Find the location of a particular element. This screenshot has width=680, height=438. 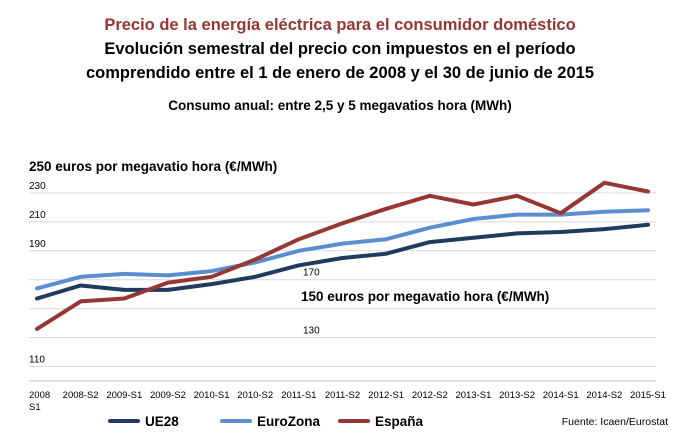

y-tick-label: 110 is located at coordinates (37, 360).